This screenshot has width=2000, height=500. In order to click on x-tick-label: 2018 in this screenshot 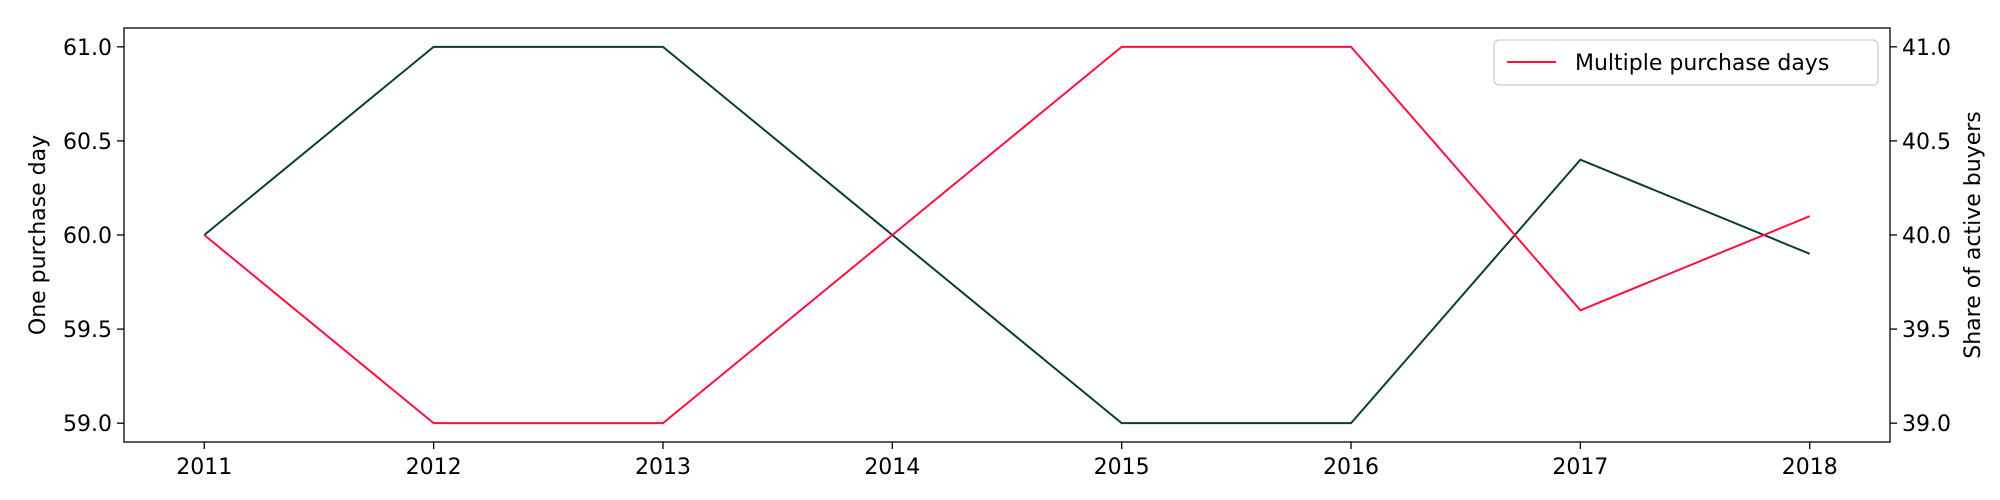, I will do `click(1810, 467)`.